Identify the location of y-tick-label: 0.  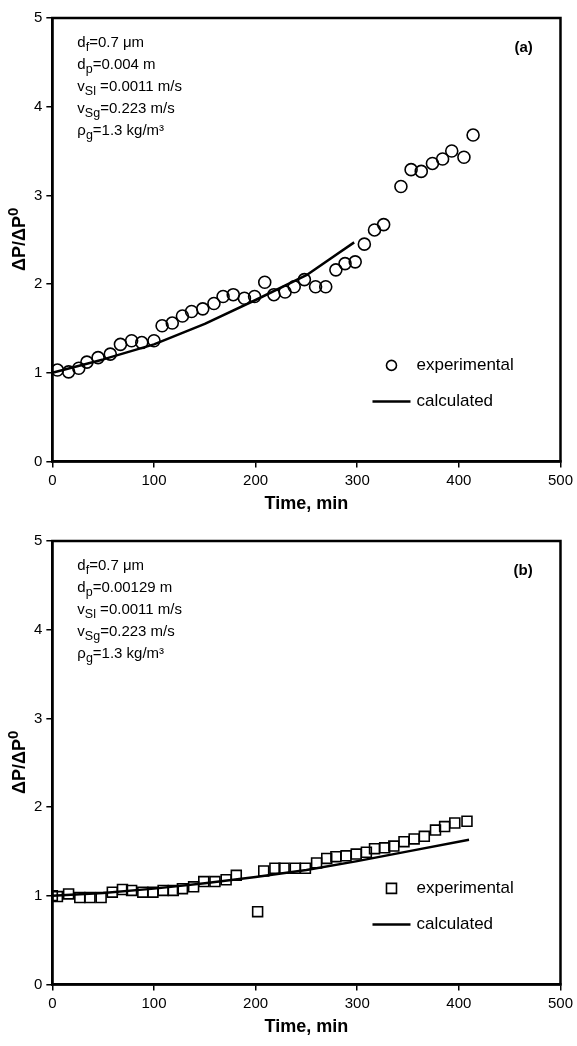
(38, 983).